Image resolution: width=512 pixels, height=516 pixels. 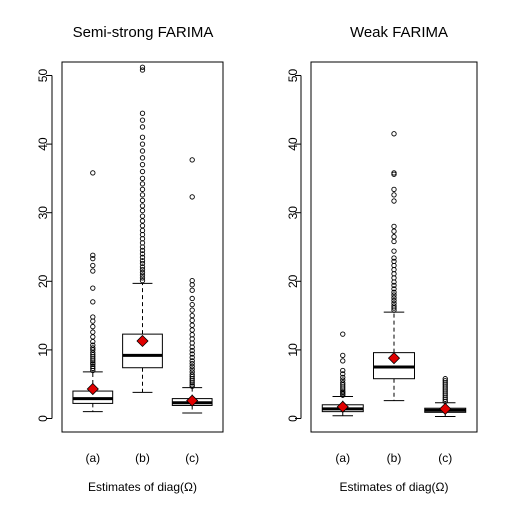 What do you see at coordinates (143, 32) in the screenshot?
I see `chart-title: Semi-strong FARIMA` at bounding box center [143, 32].